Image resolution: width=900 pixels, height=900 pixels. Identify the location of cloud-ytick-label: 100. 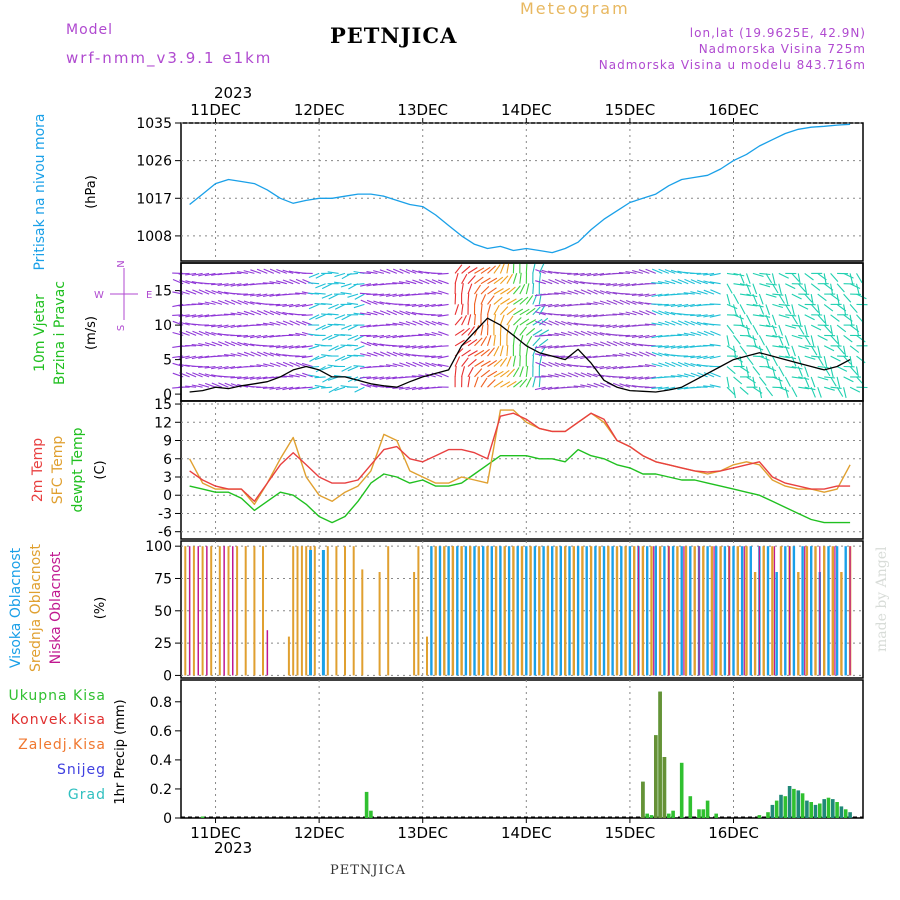
(158, 547).